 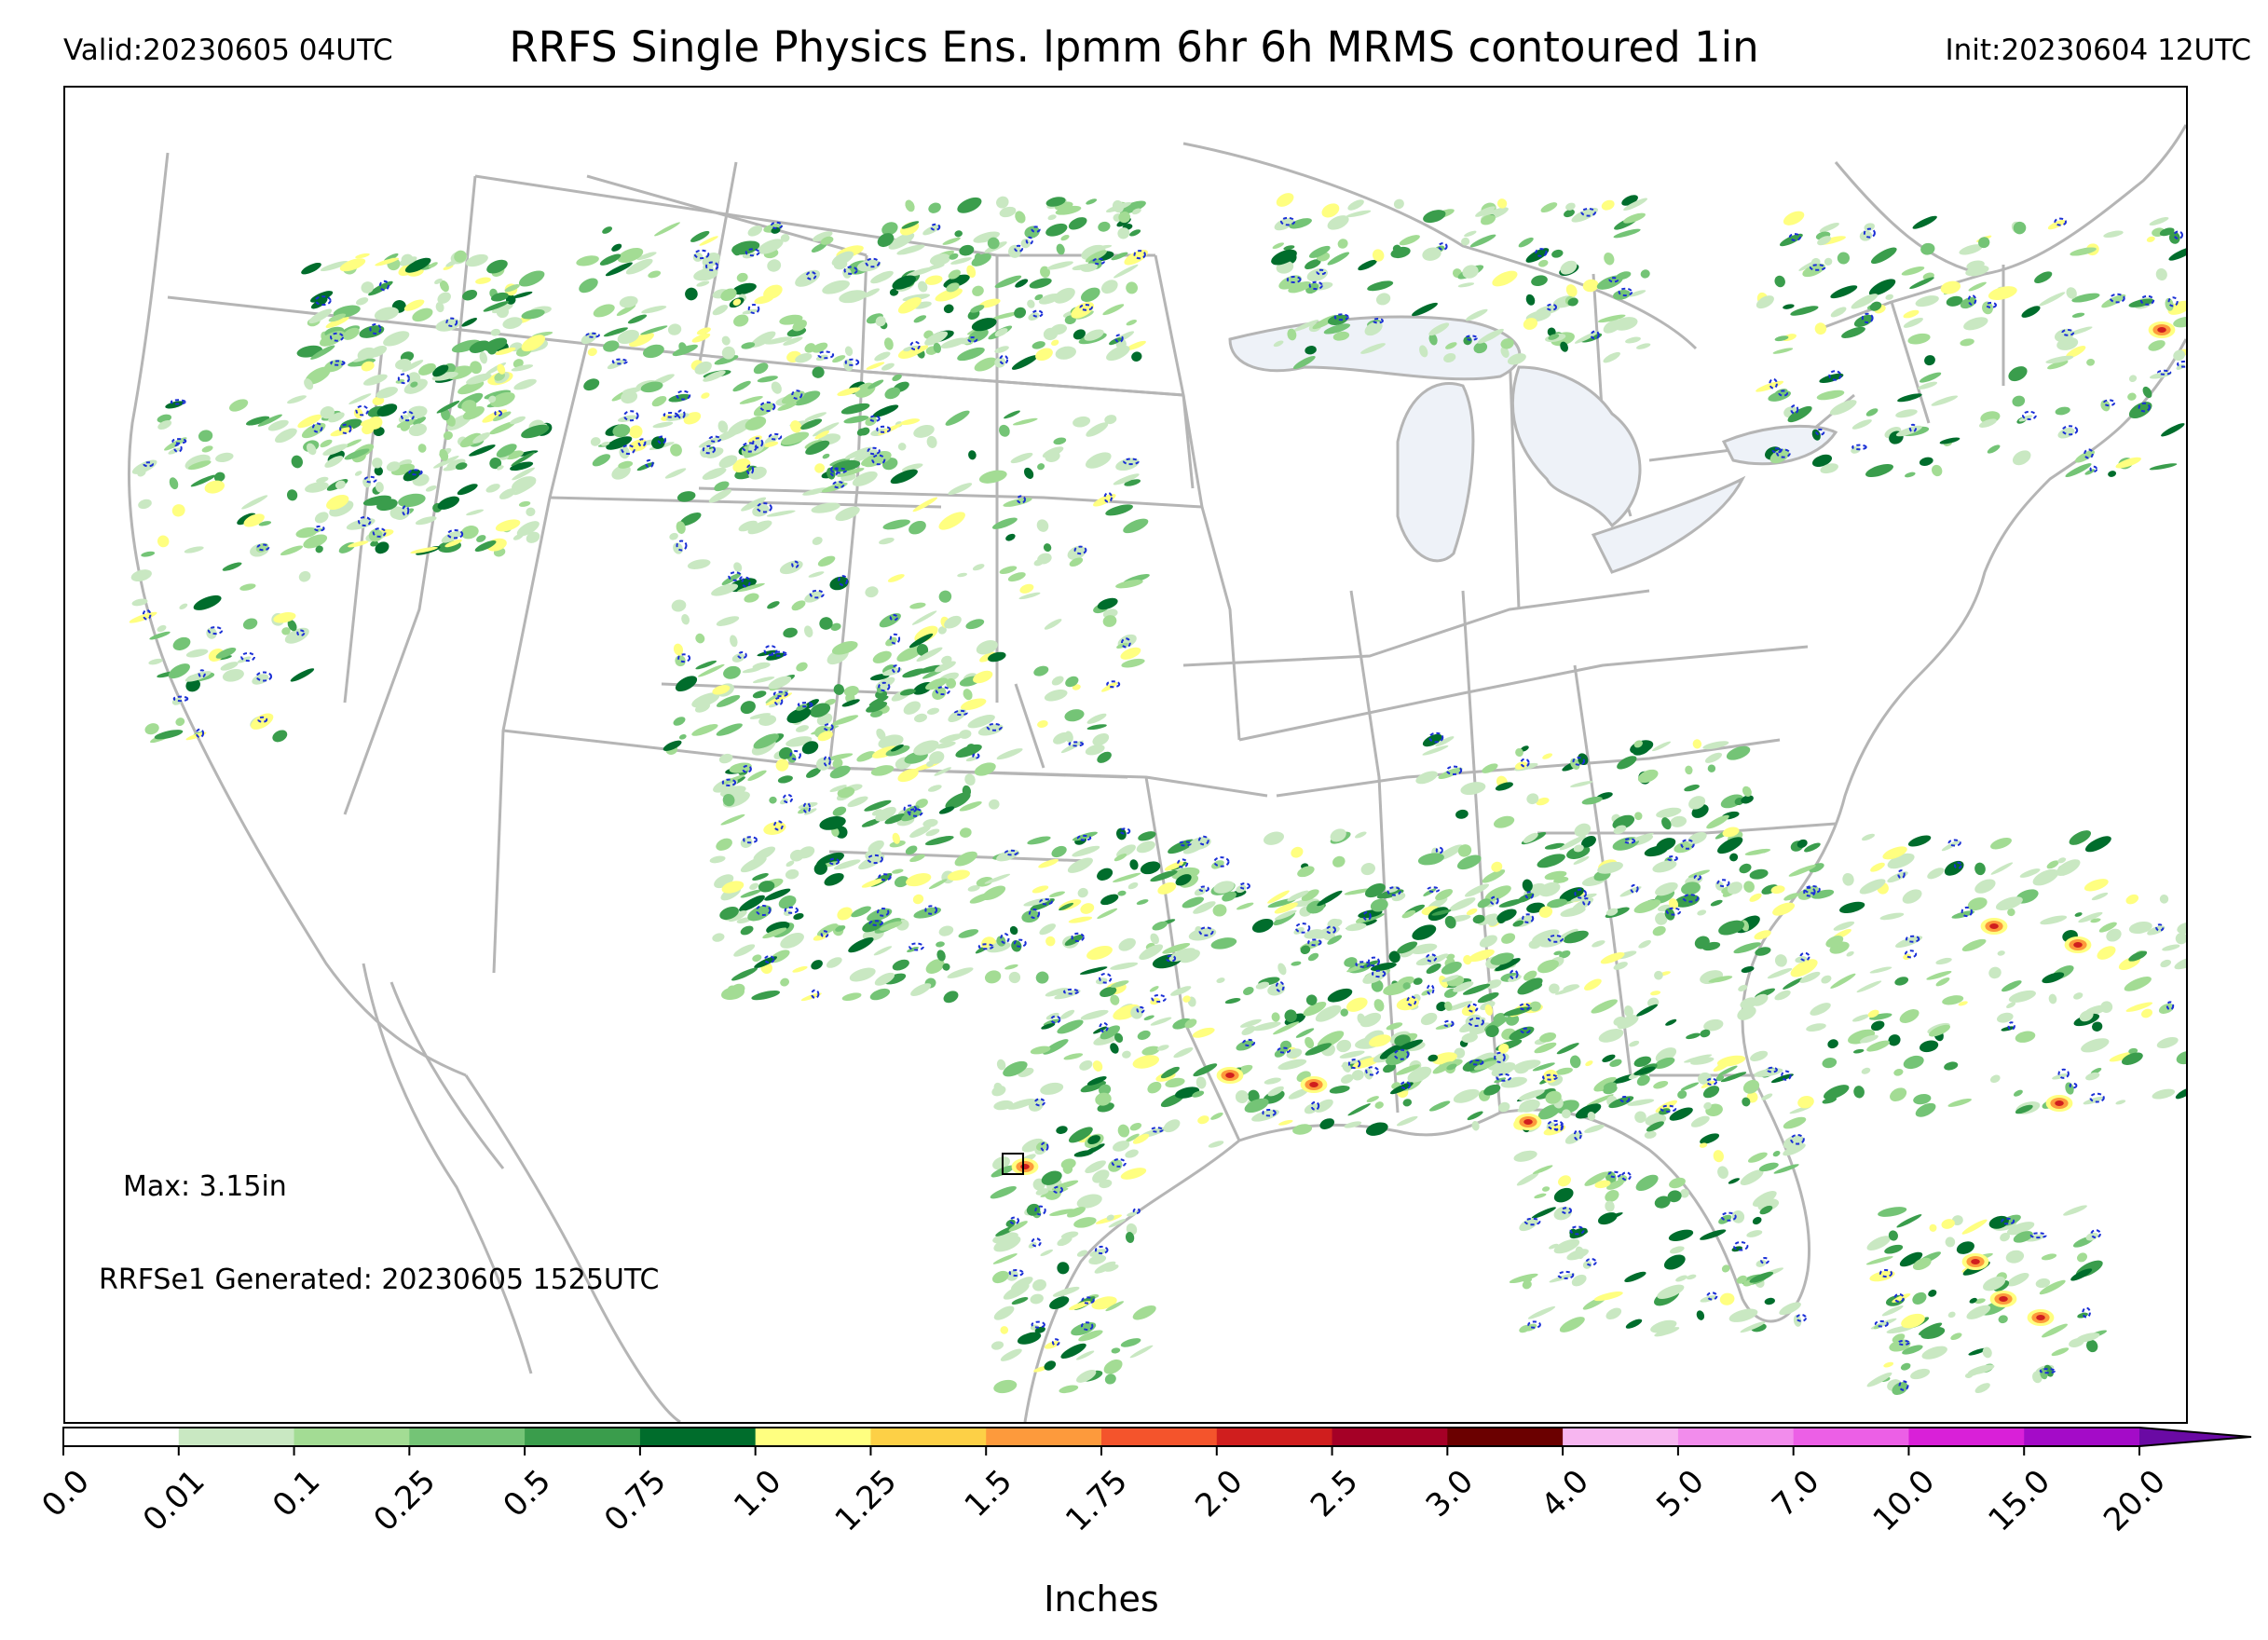 What do you see at coordinates (1335, 1494) in the screenshot?
I see `colorbar-tick-label: 2.5` at bounding box center [1335, 1494].